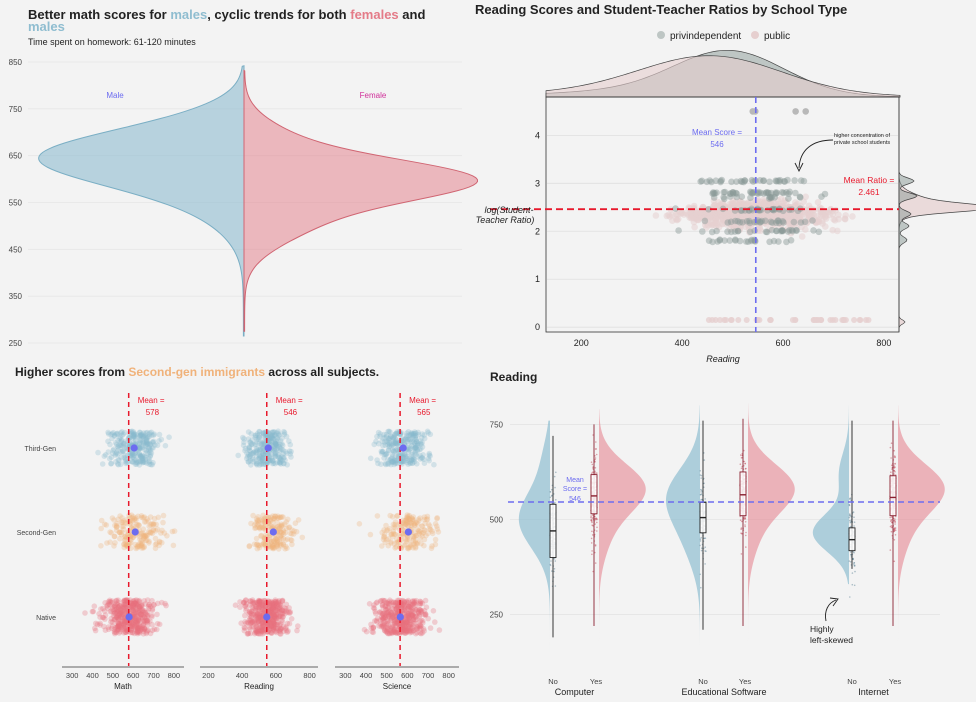 Image resolution: width=976 pixels, height=702 pixels. I want to click on violin-yes, so click(622, 525).